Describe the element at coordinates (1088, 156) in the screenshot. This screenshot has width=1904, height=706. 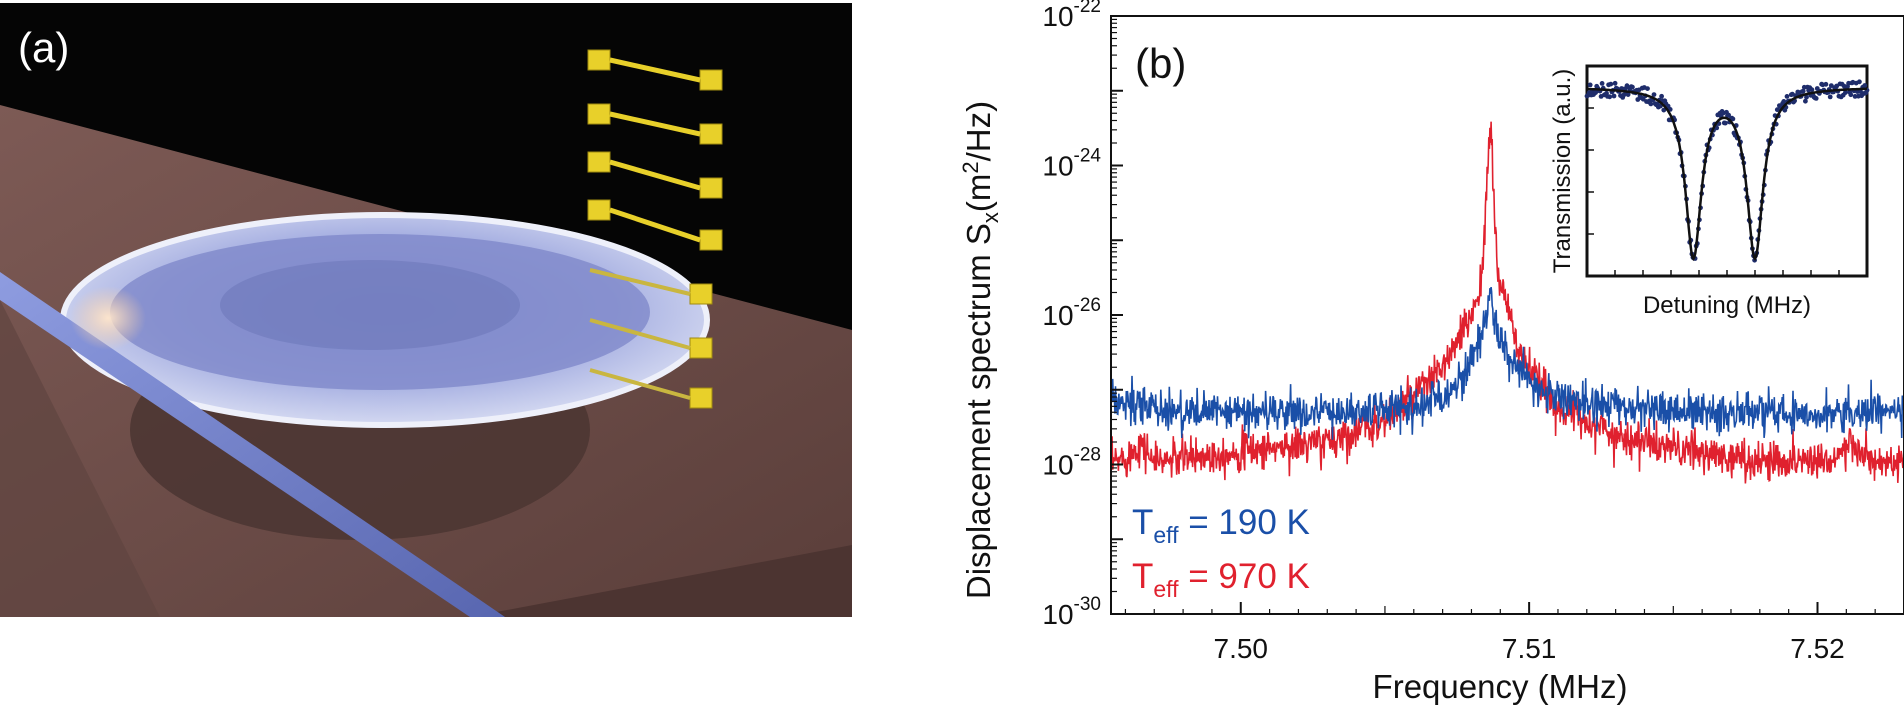
I see `y-tick-label-exponent: -24` at that location.